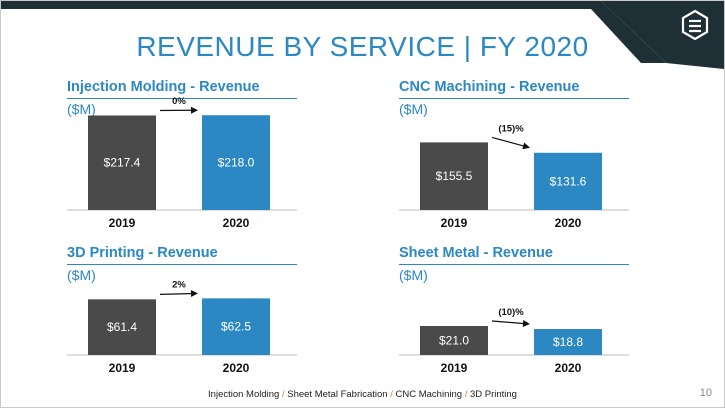  I want to click on footer-item: CNC Machining, so click(429, 394).